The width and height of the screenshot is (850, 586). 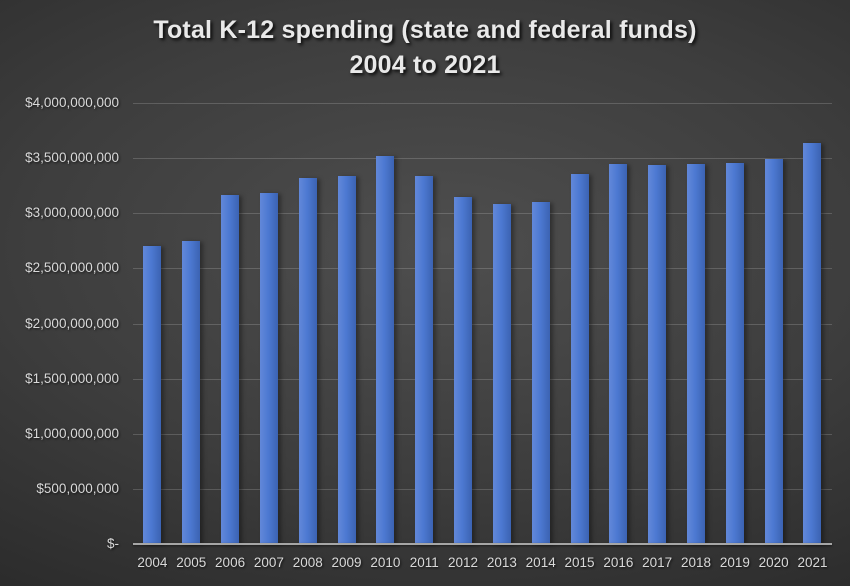 I want to click on x-tick-label-2016: 2016, so click(x=618, y=562).